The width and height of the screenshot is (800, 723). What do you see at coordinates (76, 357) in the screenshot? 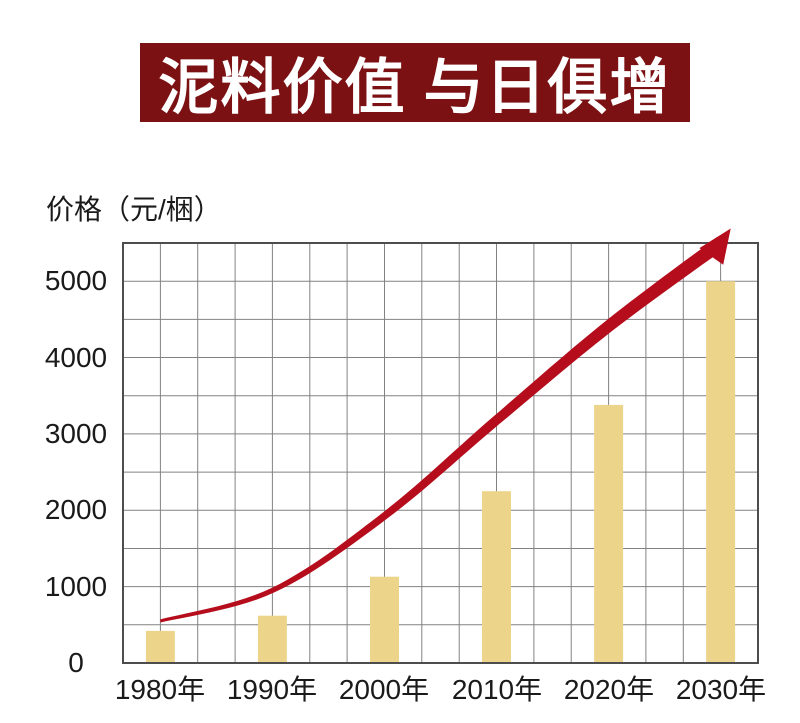
I see `y-tick-label: 4000` at bounding box center [76, 357].